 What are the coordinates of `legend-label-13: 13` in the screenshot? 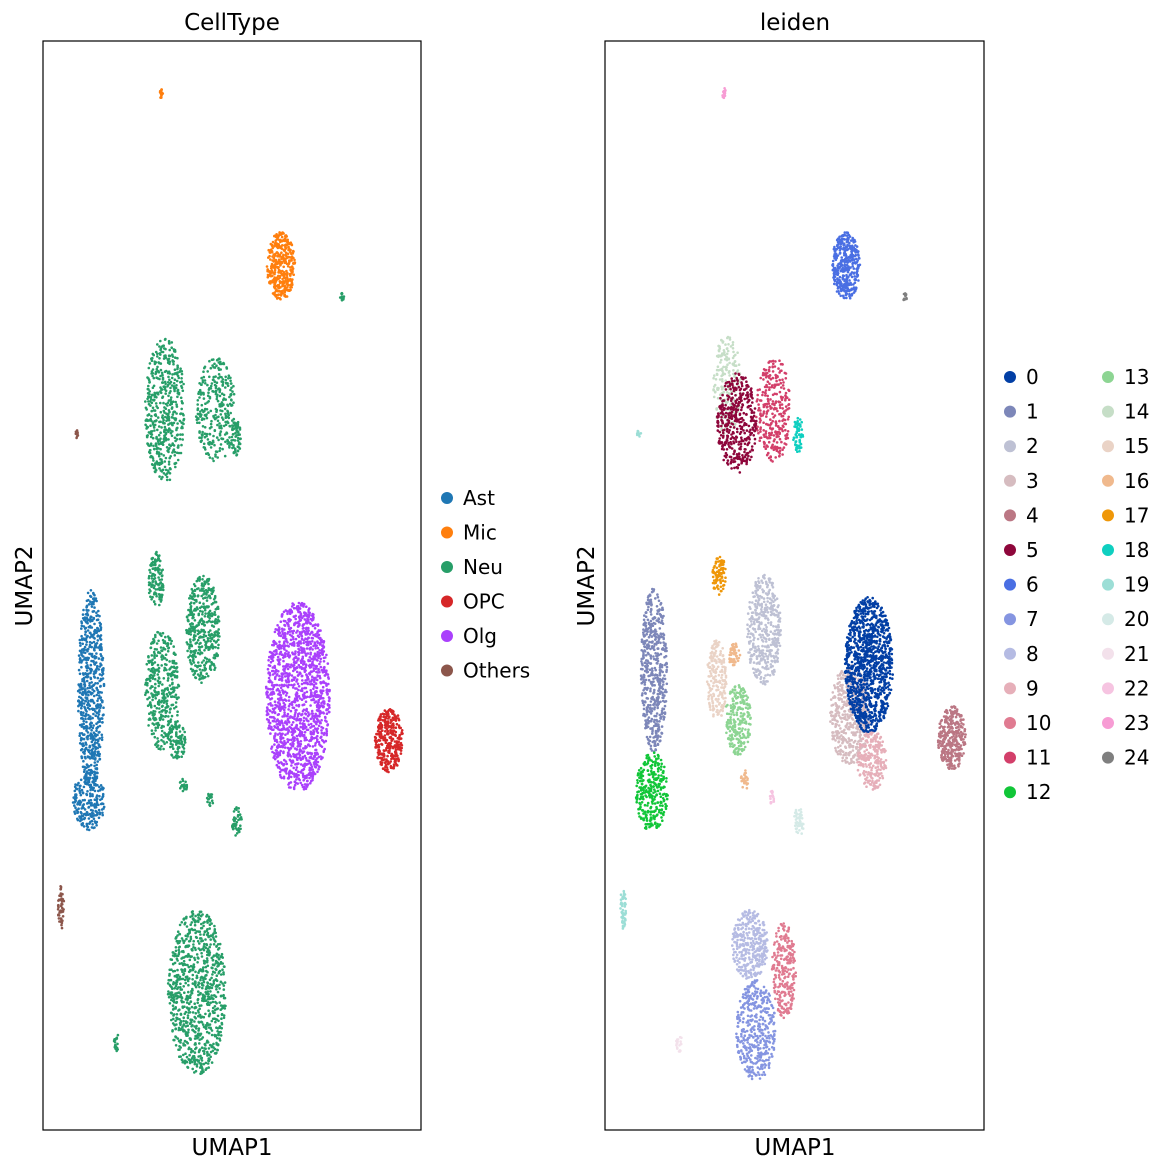 It's located at (1136, 377).